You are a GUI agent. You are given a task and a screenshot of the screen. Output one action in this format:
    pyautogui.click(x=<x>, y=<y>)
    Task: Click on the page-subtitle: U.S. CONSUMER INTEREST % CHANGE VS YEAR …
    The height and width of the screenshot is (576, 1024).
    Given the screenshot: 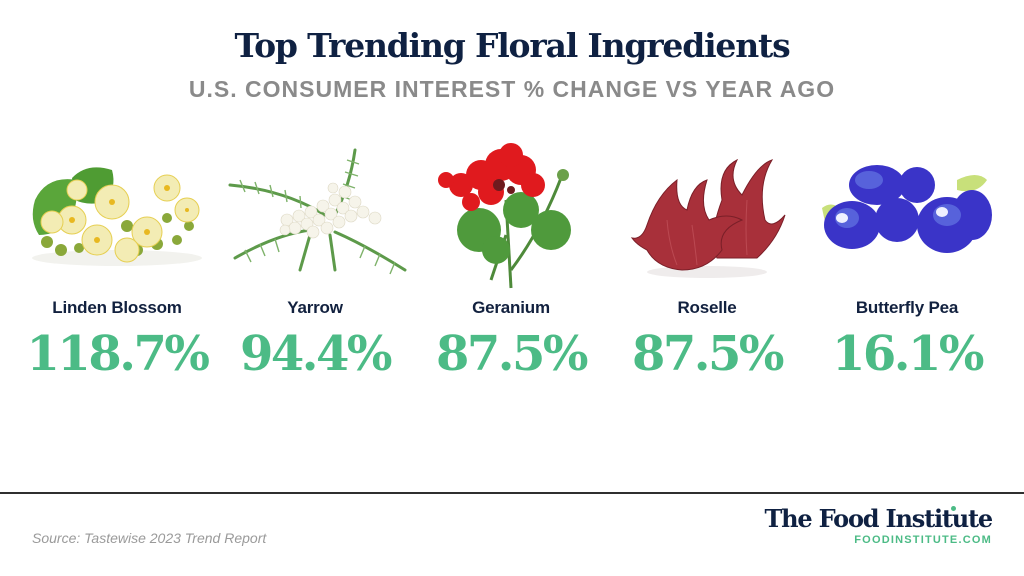 What is the action you would take?
    pyautogui.click(x=512, y=89)
    